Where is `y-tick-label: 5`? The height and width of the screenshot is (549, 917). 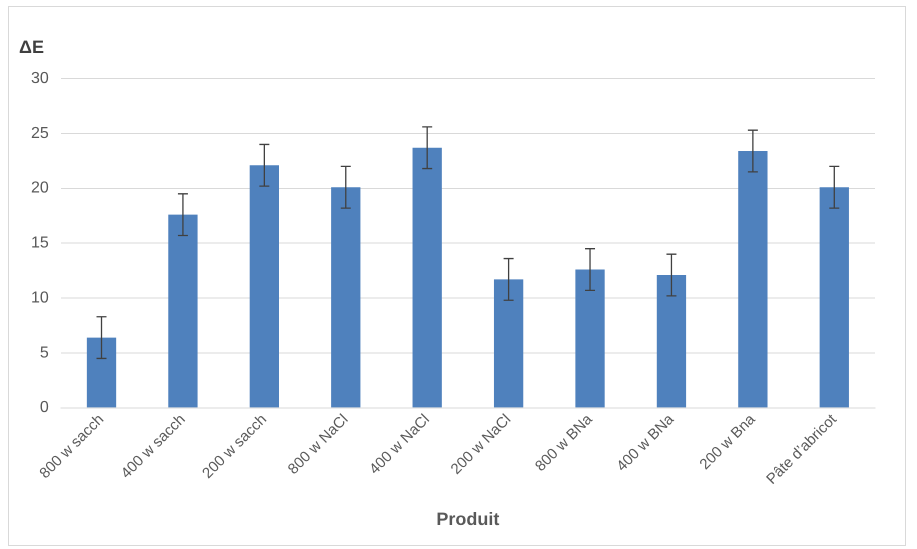
y-tick-label: 5 is located at coordinates (44, 353).